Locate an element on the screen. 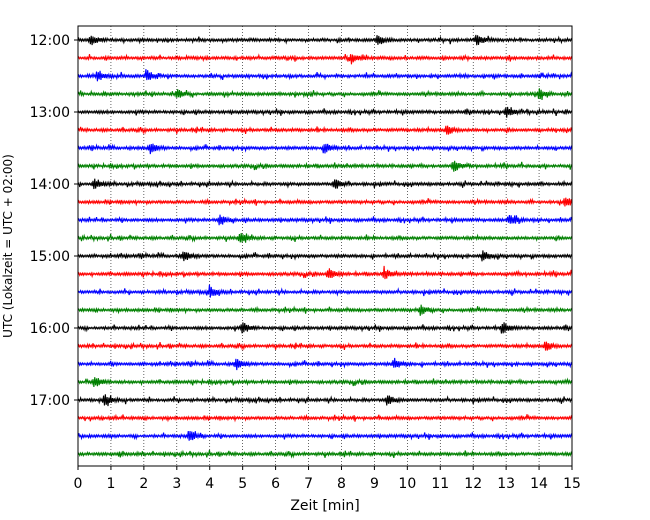  x-tick-label: 2 is located at coordinates (143, 484).